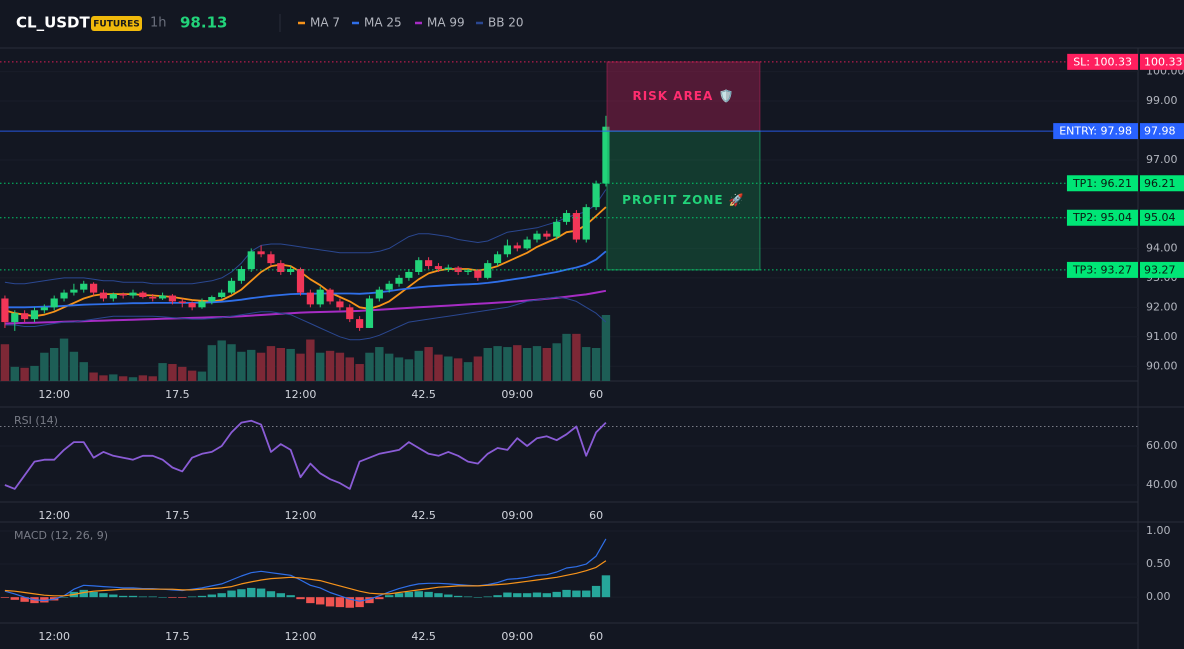 The height and width of the screenshot is (649, 1184). I want to click on level-tag: TP1: 96.21, so click(1102, 183).